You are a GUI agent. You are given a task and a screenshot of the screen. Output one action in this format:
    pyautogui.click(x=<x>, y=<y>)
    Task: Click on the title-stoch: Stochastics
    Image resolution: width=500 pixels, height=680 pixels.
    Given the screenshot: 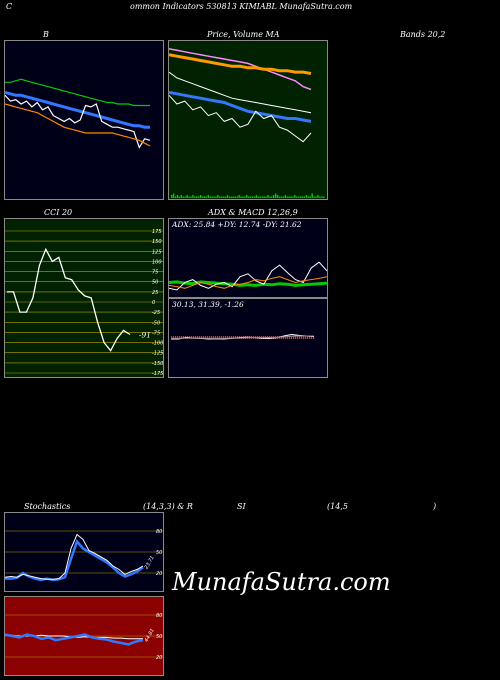 What is the action you would take?
    pyautogui.click(x=47, y=506)
    